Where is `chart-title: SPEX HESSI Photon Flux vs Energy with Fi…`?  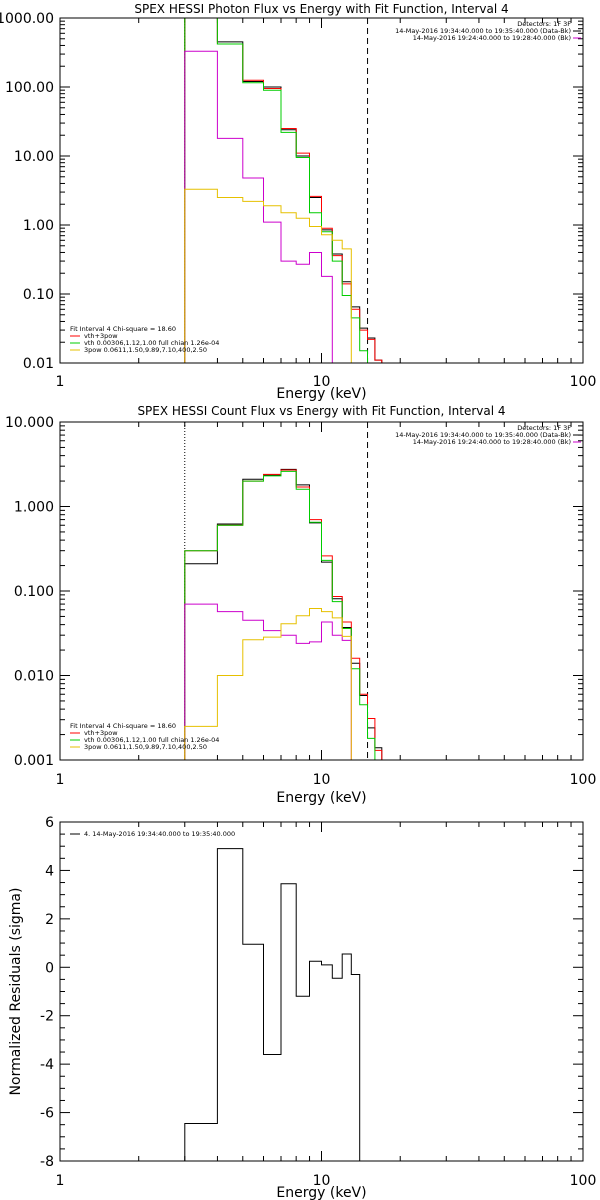 chart-title: SPEX HESSI Photon Flux vs Energy with Fi… is located at coordinates (321, 9).